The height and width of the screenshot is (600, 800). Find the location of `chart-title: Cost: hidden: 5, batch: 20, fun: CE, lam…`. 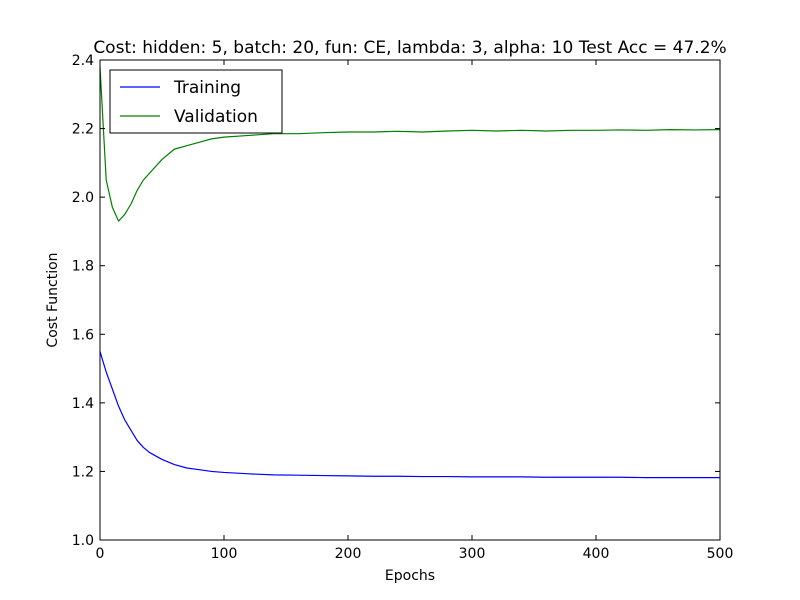

chart-title: Cost: hidden: 5, batch: 20, fun: CE, lam… is located at coordinates (409, 48).